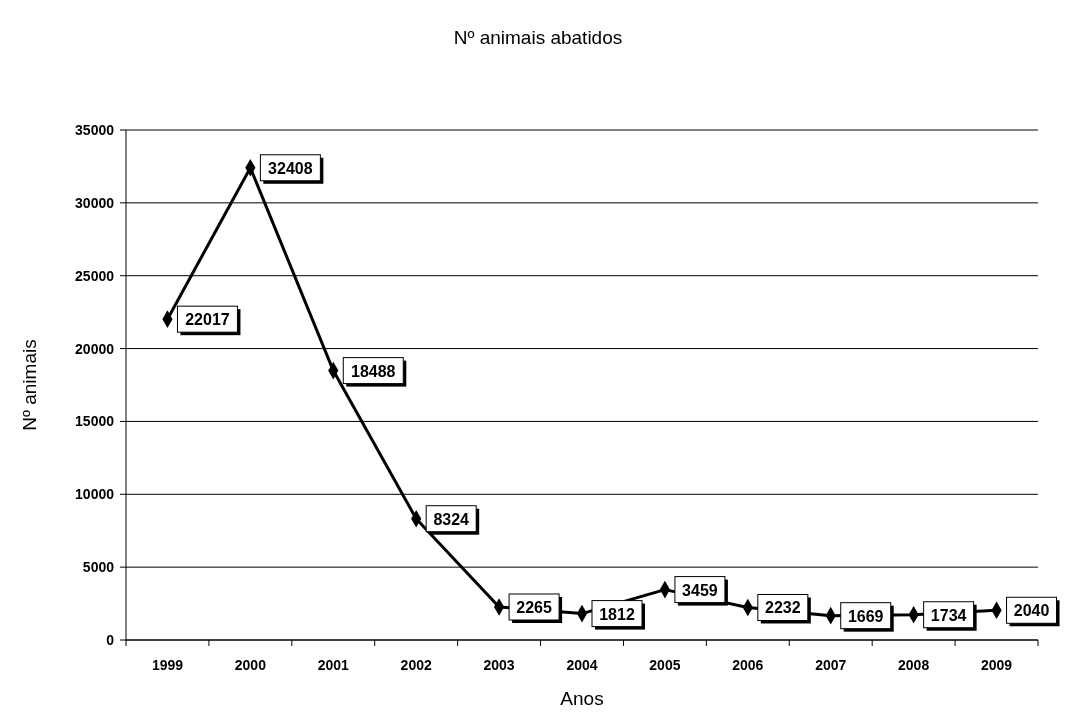 The image size is (1078, 724). I want to click on x-axis-title: Anos, so click(582, 698).